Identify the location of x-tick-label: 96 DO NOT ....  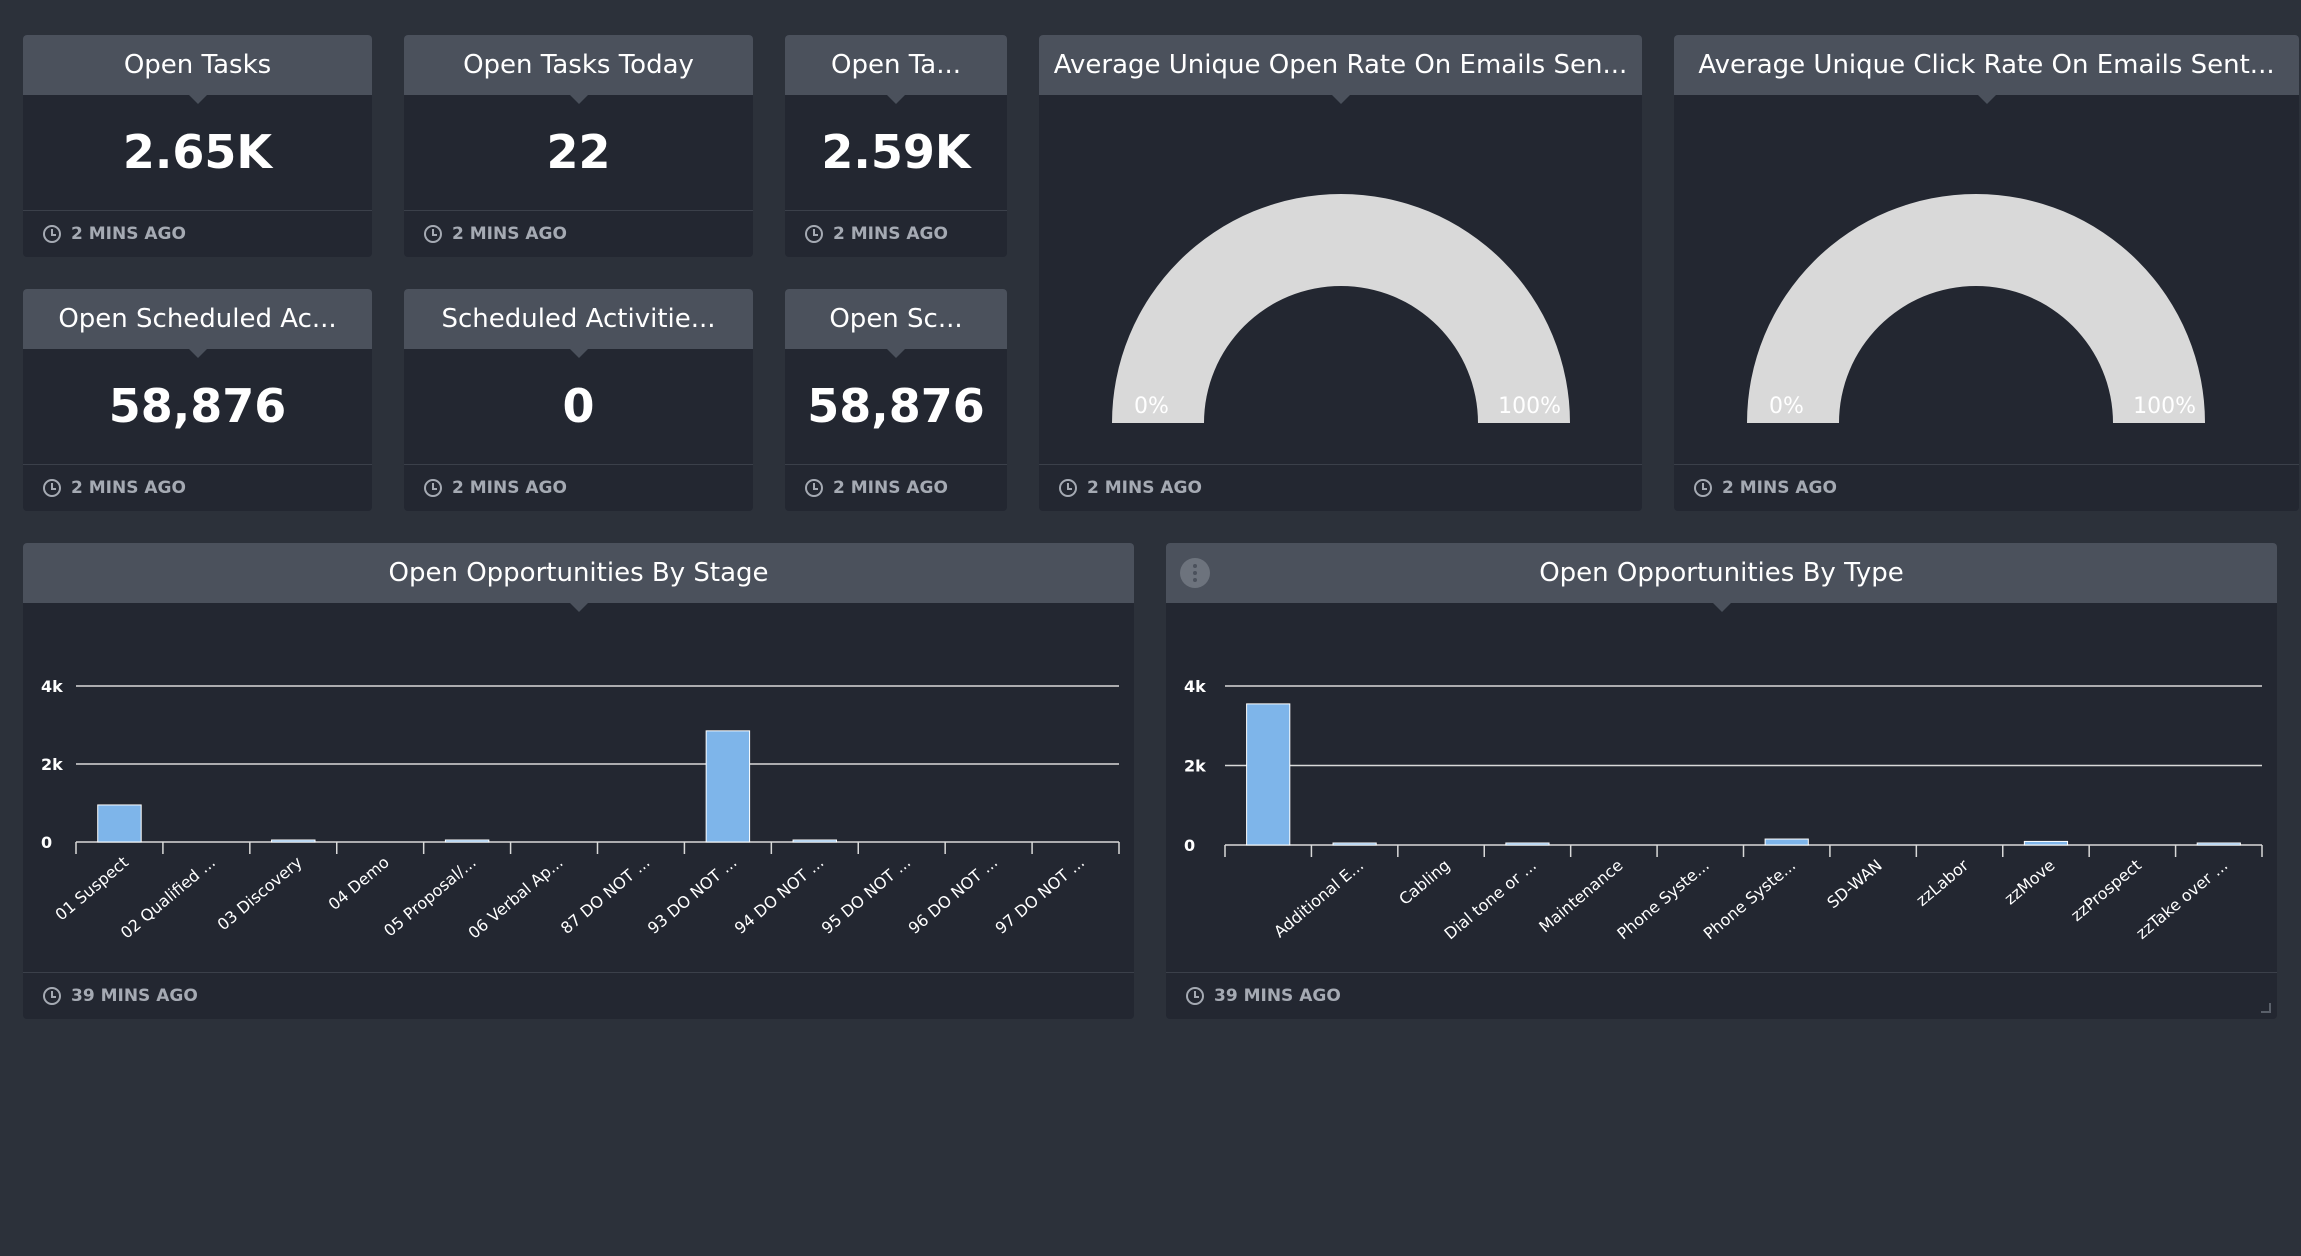
(953, 895).